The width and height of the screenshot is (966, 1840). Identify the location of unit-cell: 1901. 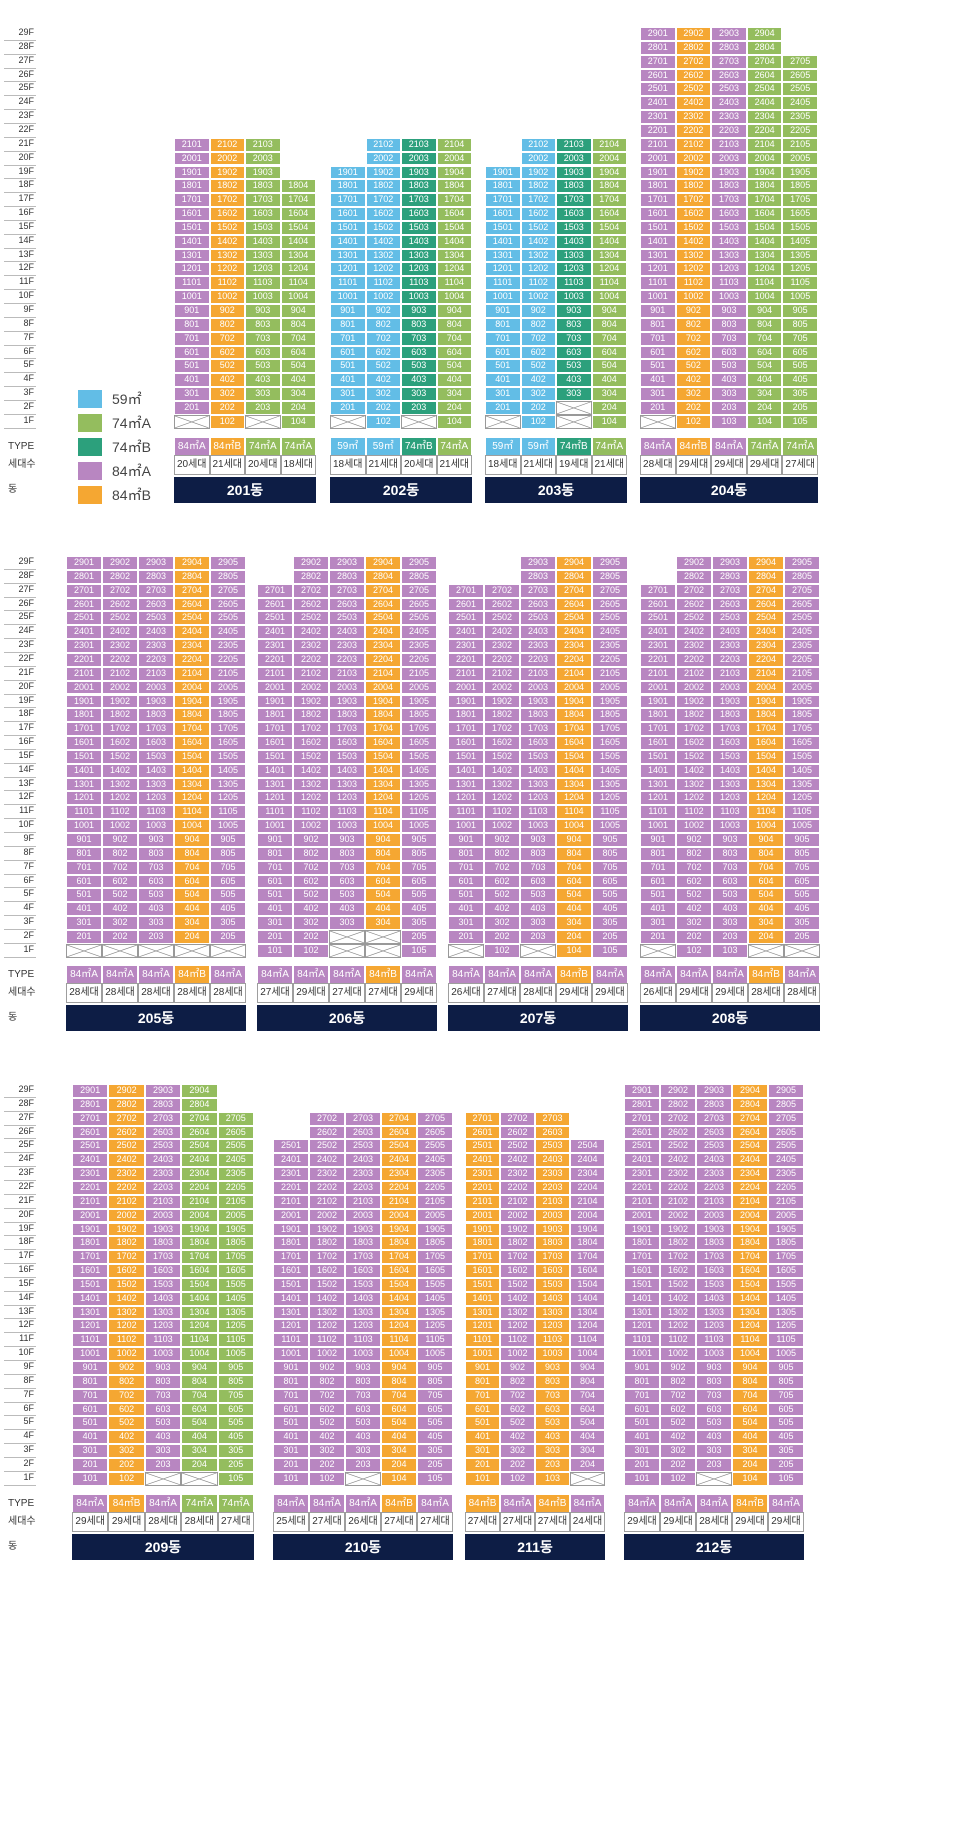
(275, 701).